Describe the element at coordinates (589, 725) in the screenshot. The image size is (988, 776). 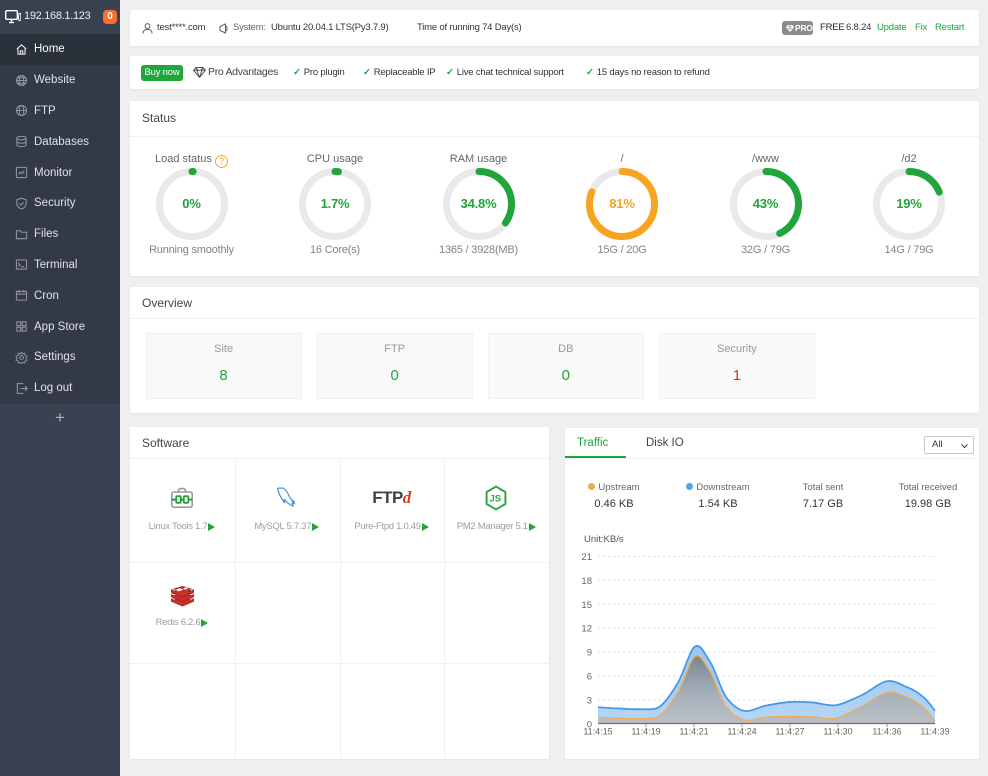
I see `svg-text: 0` at that location.